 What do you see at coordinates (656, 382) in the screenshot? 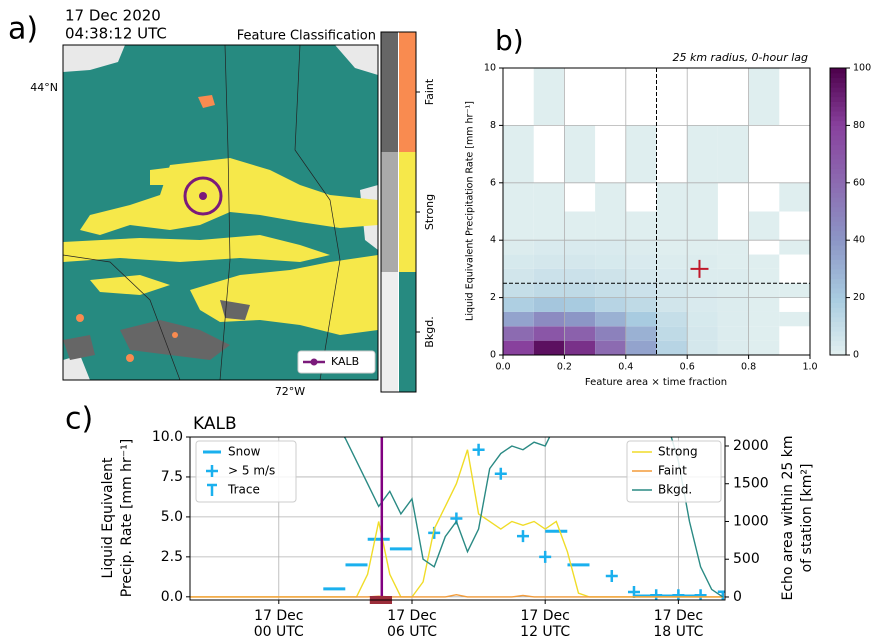
I see `x-axis-label: Feature area × time fraction` at bounding box center [656, 382].